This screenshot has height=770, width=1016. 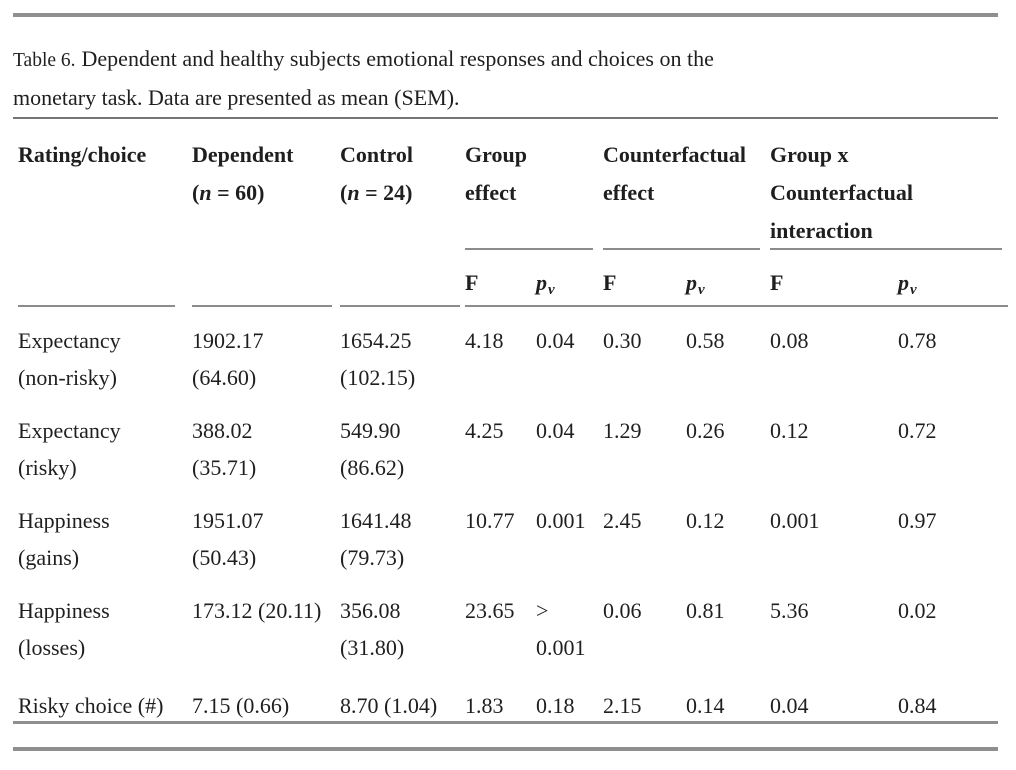 What do you see at coordinates (834, 532) in the screenshot?
I see `cell-int-f: 0.001` at bounding box center [834, 532].